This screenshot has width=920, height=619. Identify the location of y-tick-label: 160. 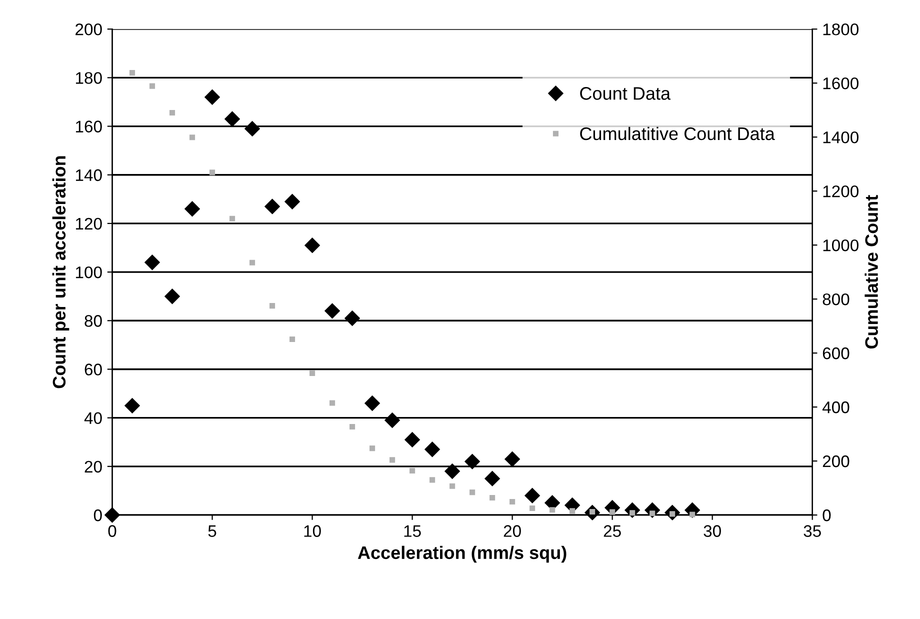
(89, 126).